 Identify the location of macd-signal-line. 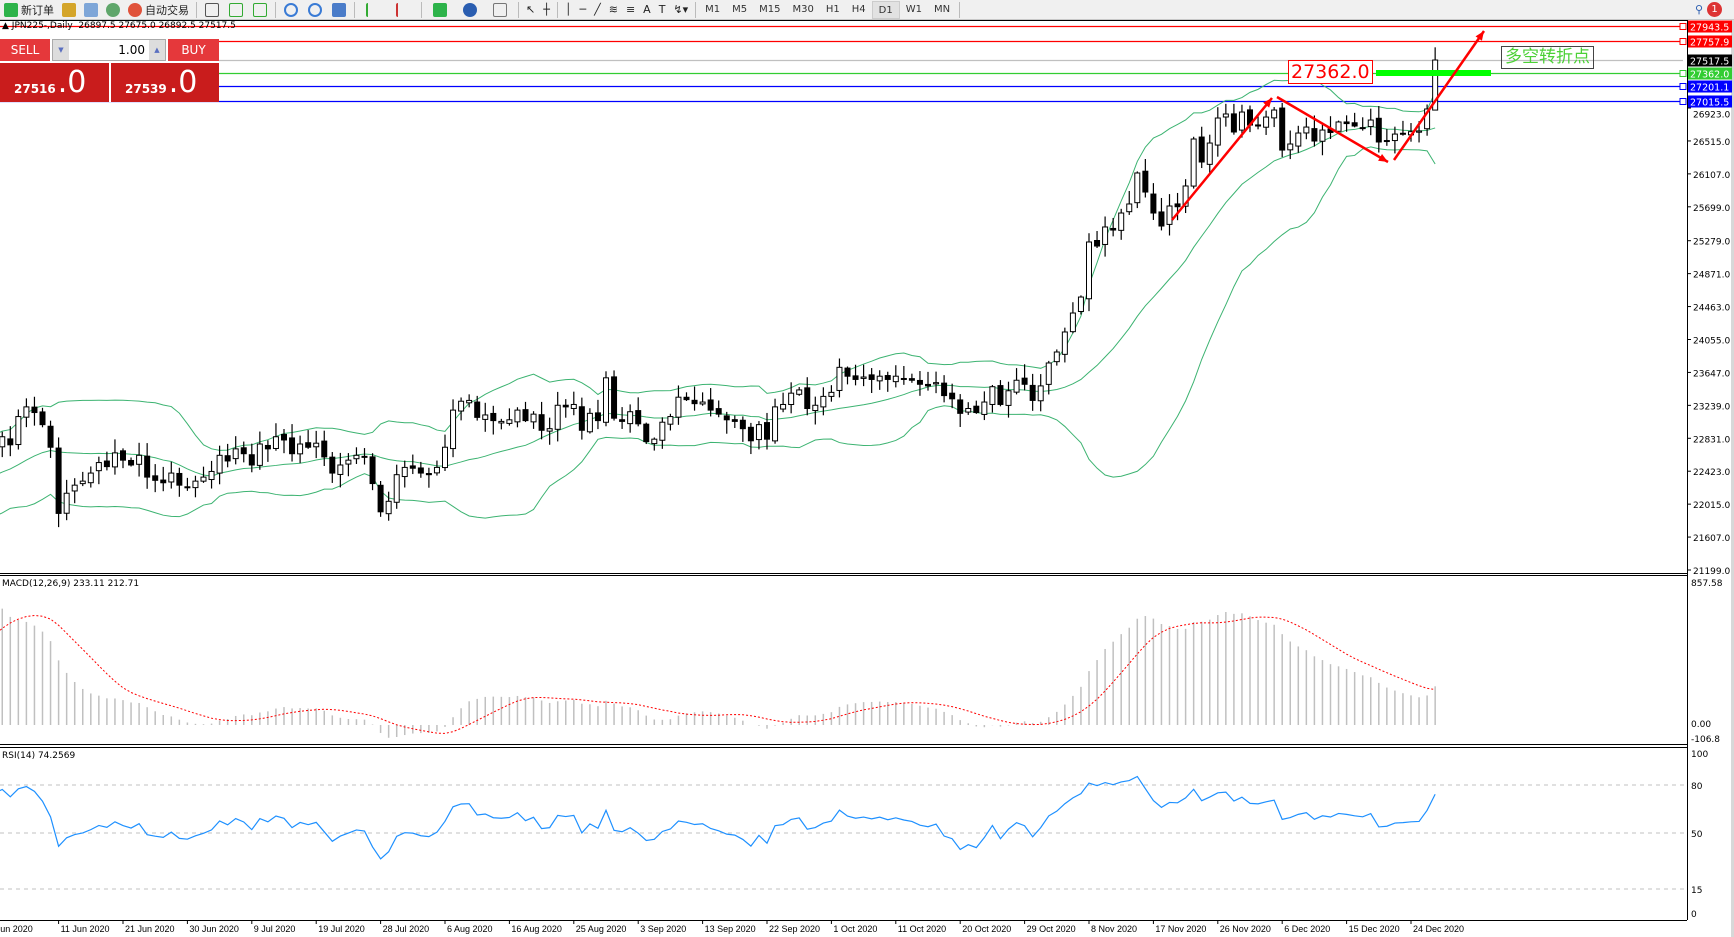
(718, 674).